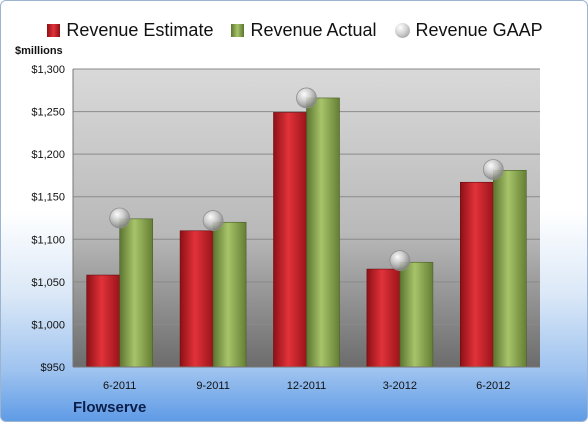  What do you see at coordinates (306, 379) in the screenshot?
I see `x-axis: 6-2011 9-2011 12-2011 3-2012 6-2012` at bounding box center [306, 379].